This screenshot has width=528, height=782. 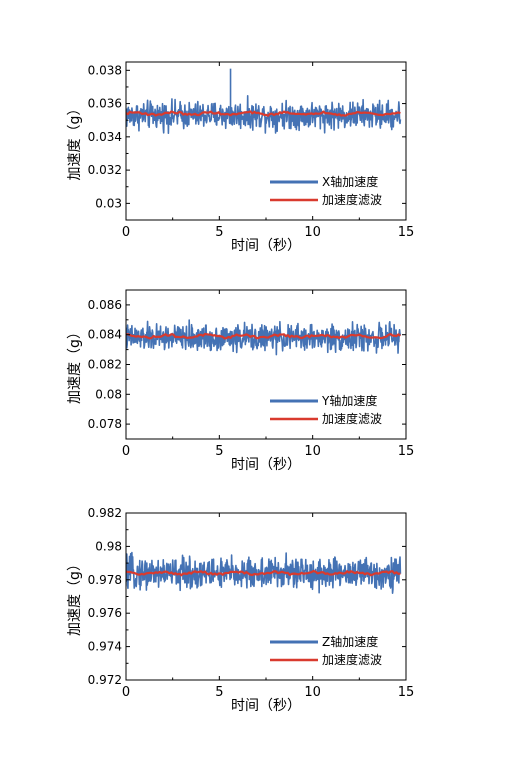 What do you see at coordinates (350, 181) in the screenshot?
I see `legend-label-1: X轴加速度` at bounding box center [350, 181].